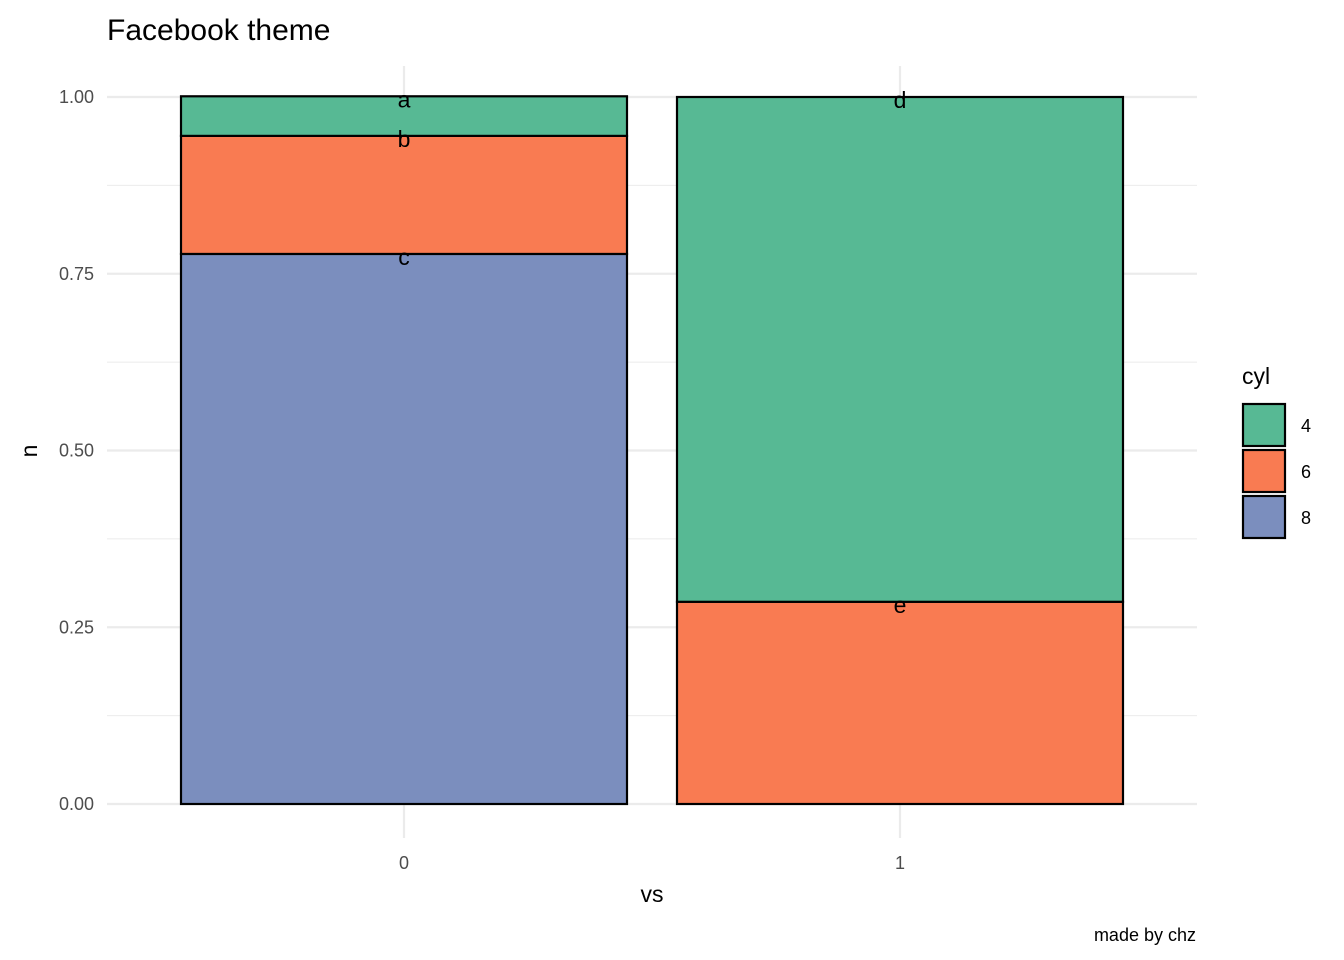  What do you see at coordinates (1306, 426) in the screenshot?
I see `legend-label: 4` at bounding box center [1306, 426].